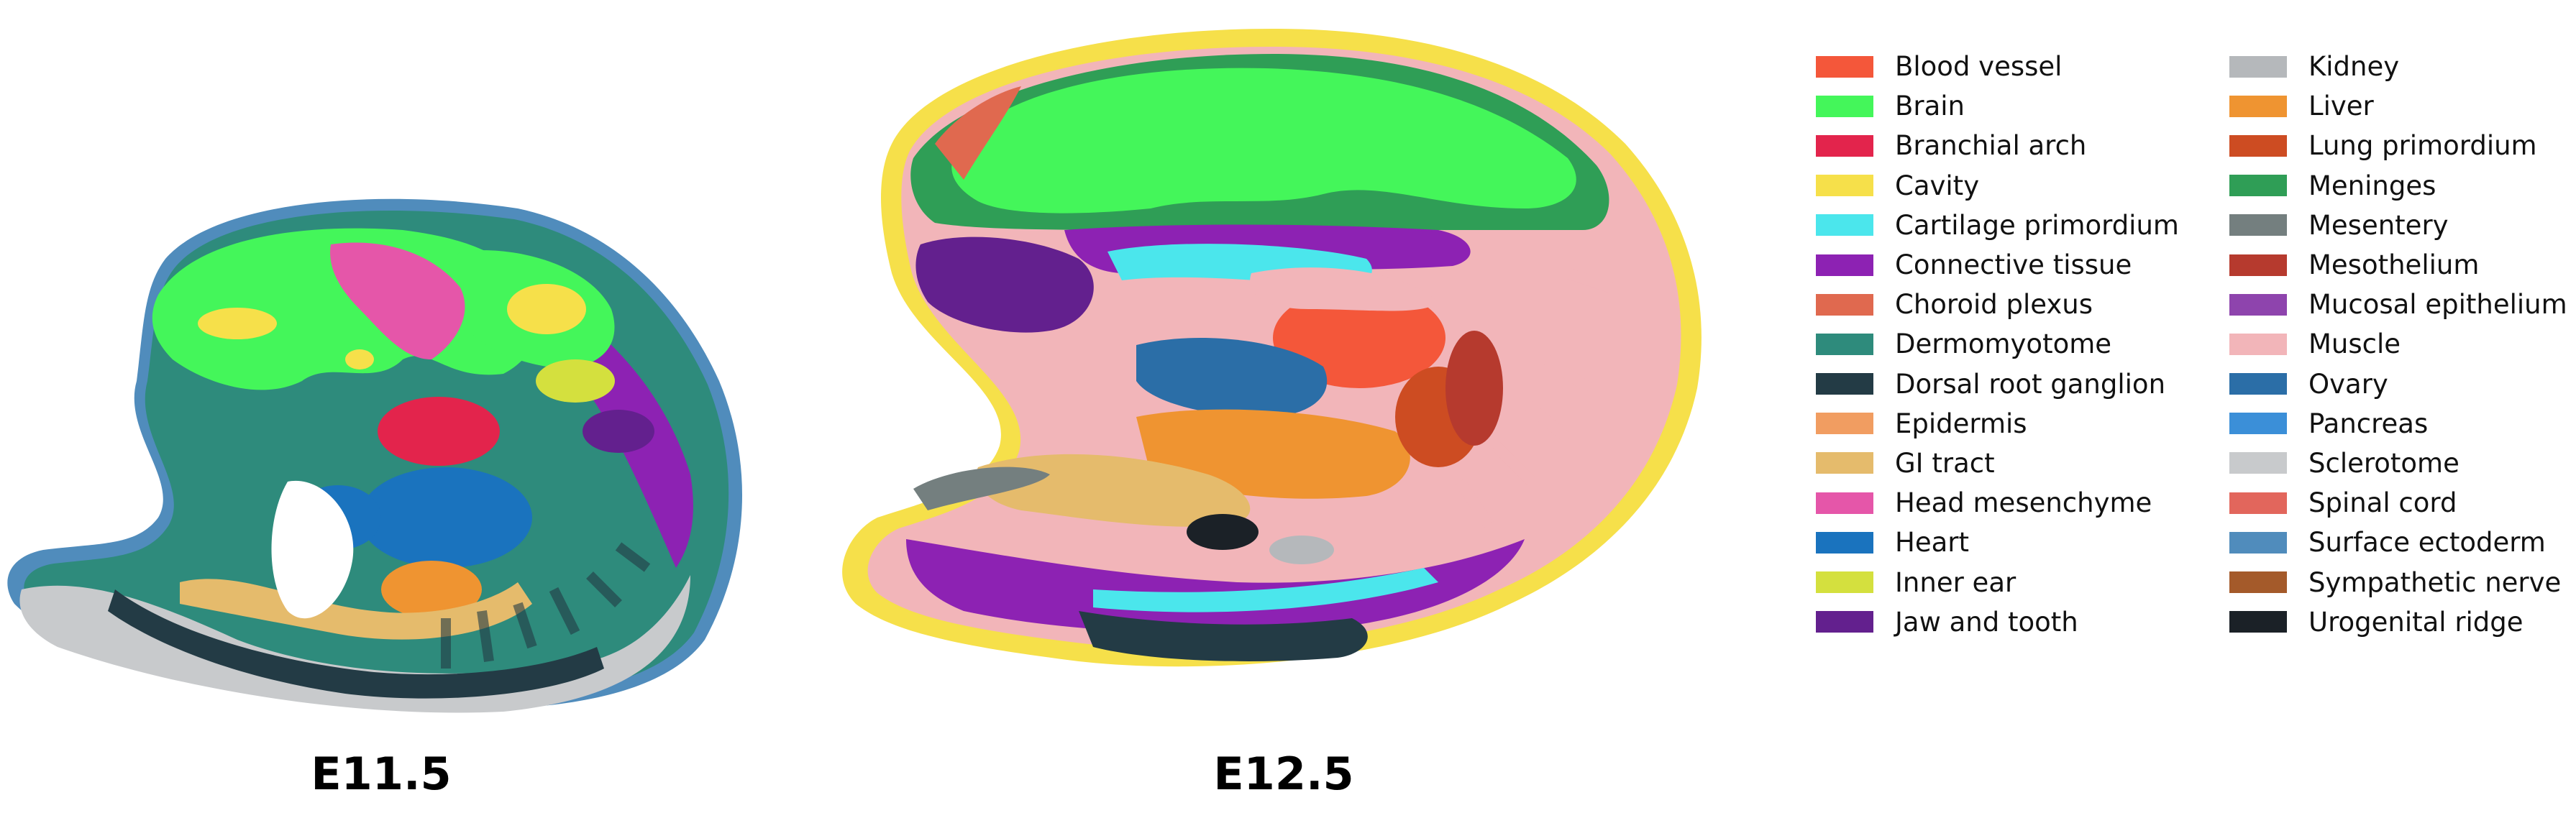 The height and width of the screenshot is (813, 2576). Describe the element at coordinates (1997, 225) in the screenshot. I see `legend-item: Cartilage primordium` at that location.